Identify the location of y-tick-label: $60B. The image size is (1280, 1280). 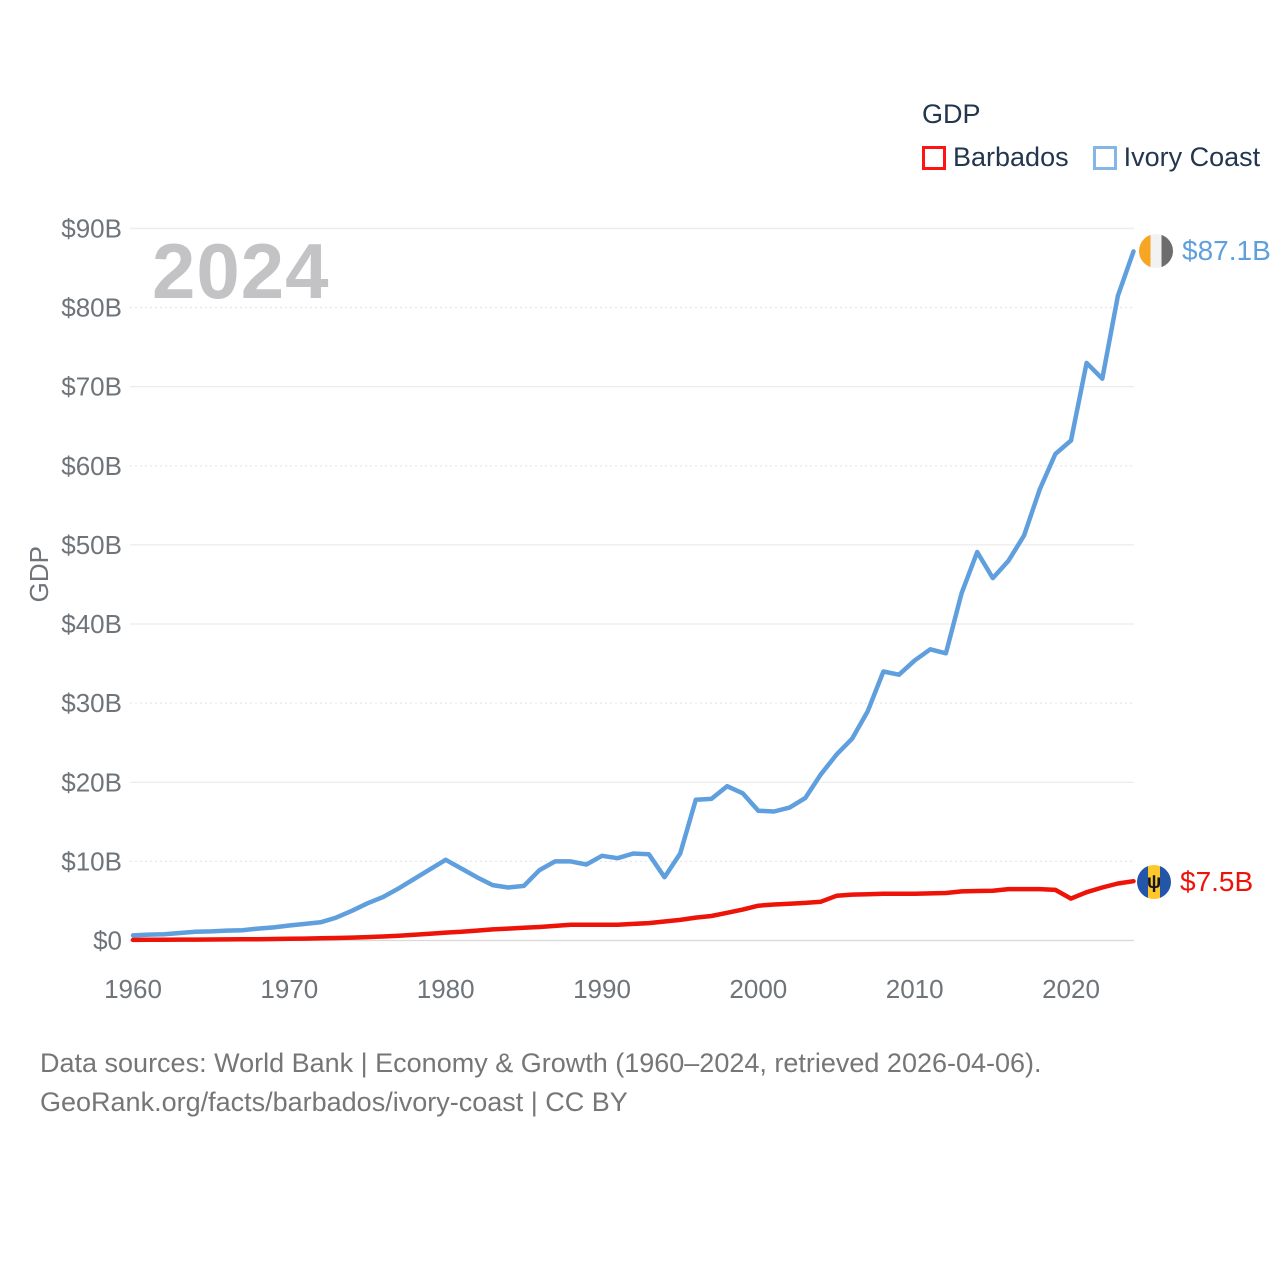
(91, 466).